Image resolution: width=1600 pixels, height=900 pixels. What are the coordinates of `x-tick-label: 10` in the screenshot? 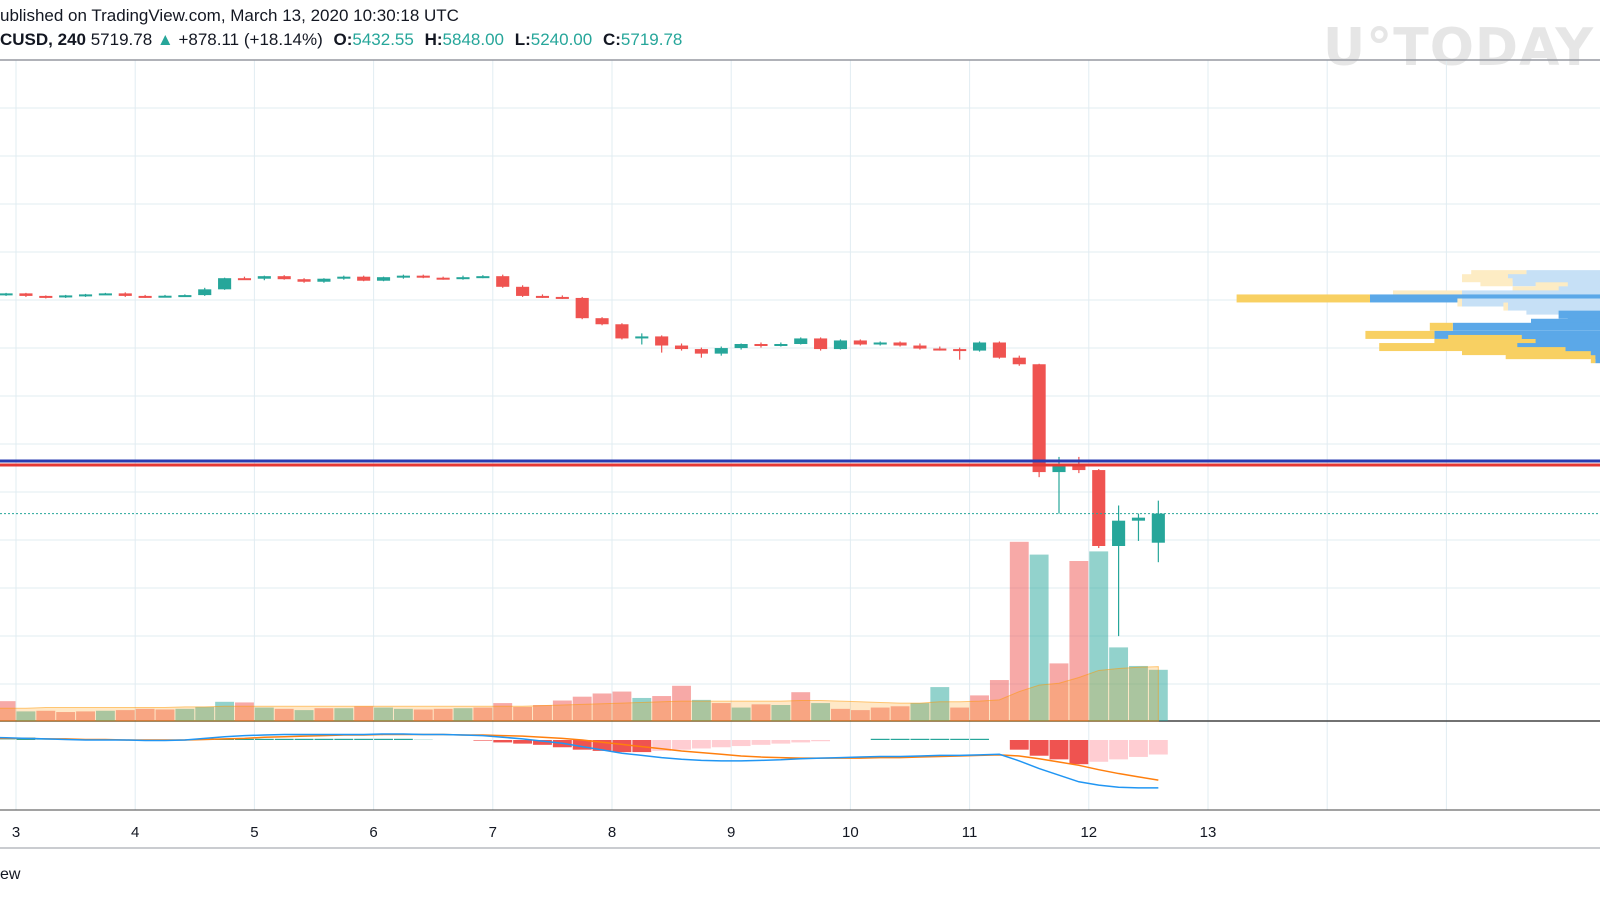 It's located at (850, 832).